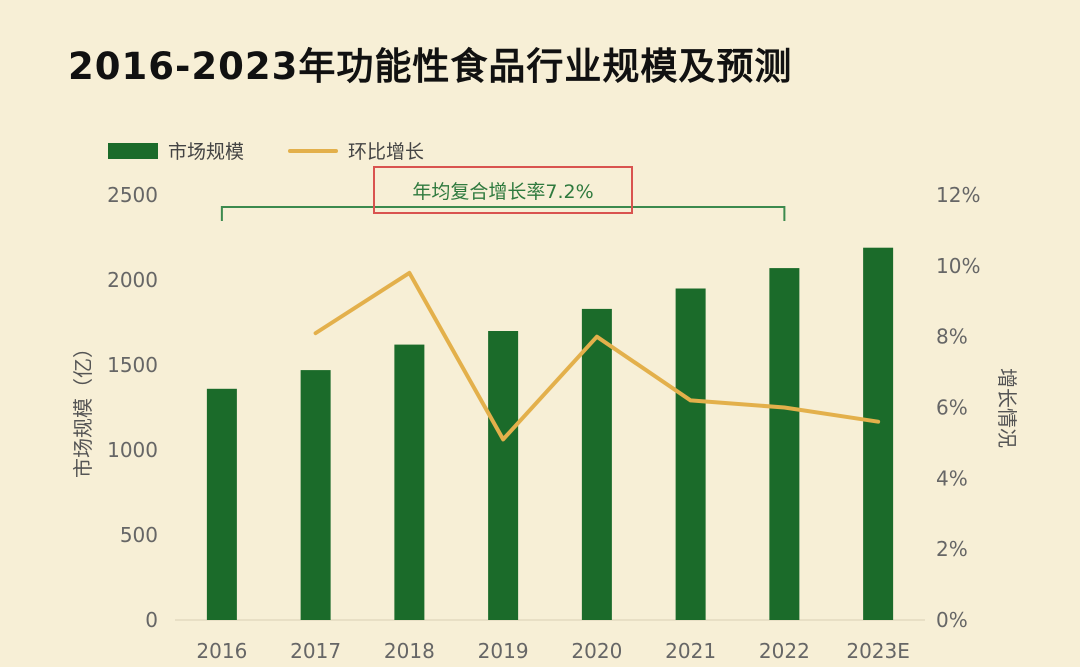 The width and height of the screenshot is (1080, 667). I want to click on x-tick-label: 2016, so click(221, 651).